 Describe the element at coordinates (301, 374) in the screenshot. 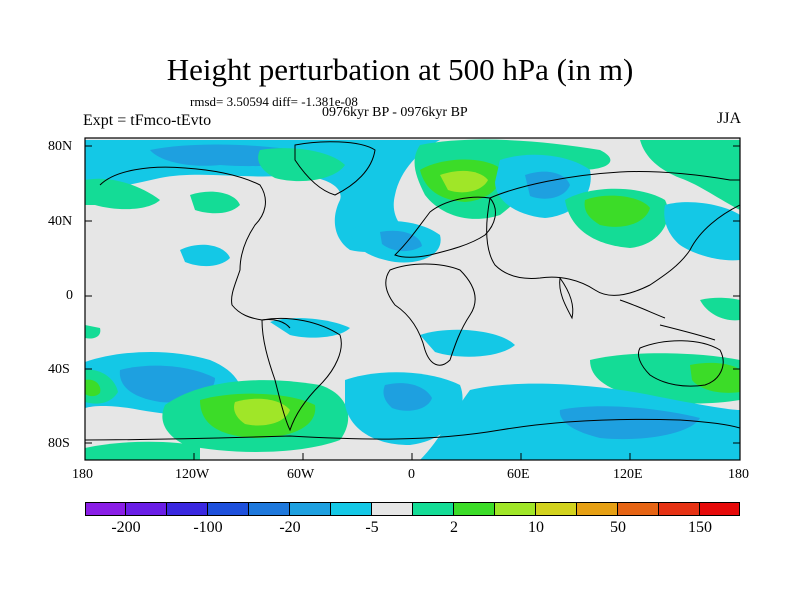

I see `coast-south-america` at that location.